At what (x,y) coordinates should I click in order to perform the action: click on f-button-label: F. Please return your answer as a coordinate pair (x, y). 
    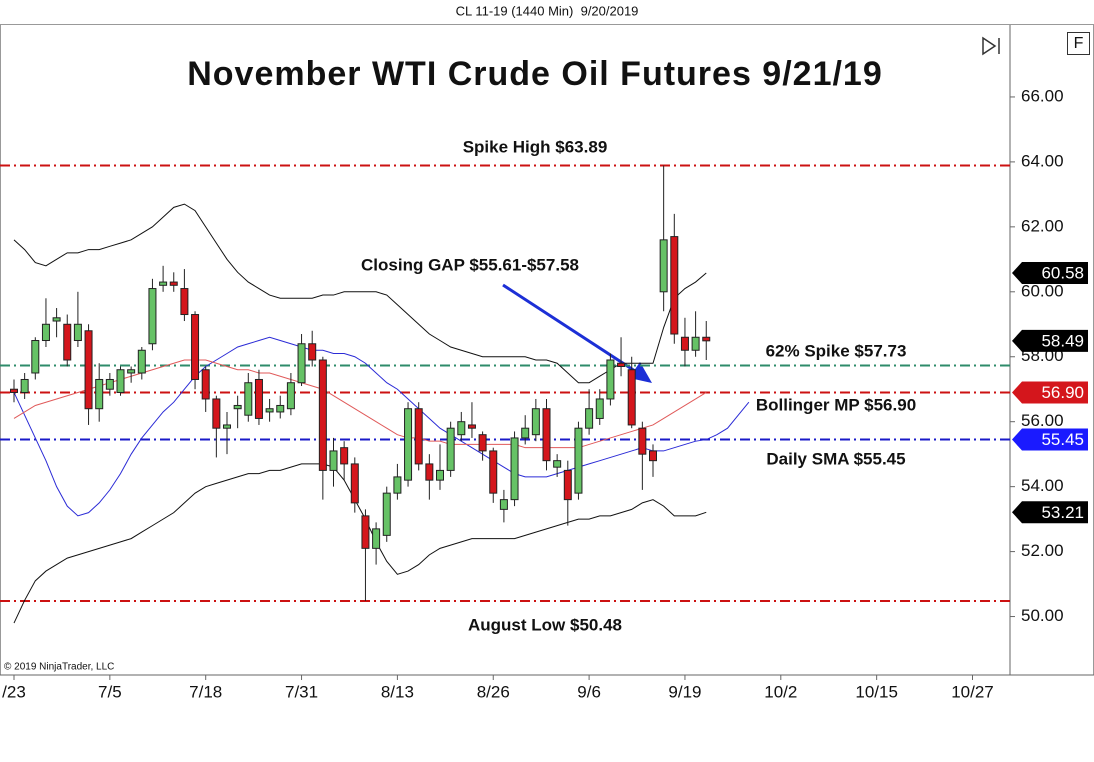
    Looking at the image, I should click on (1079, 43).